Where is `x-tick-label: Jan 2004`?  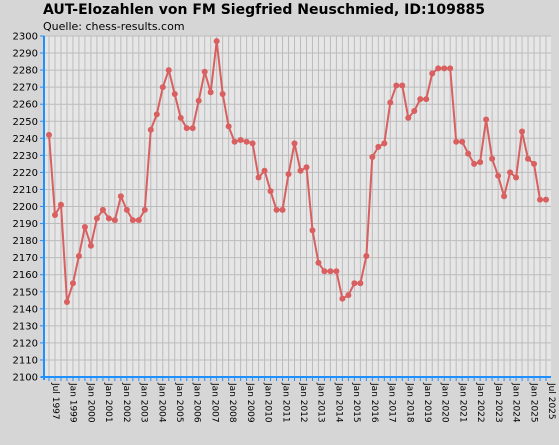 x-tick-label: Jan 2004 is located at coordinates (161, 402).